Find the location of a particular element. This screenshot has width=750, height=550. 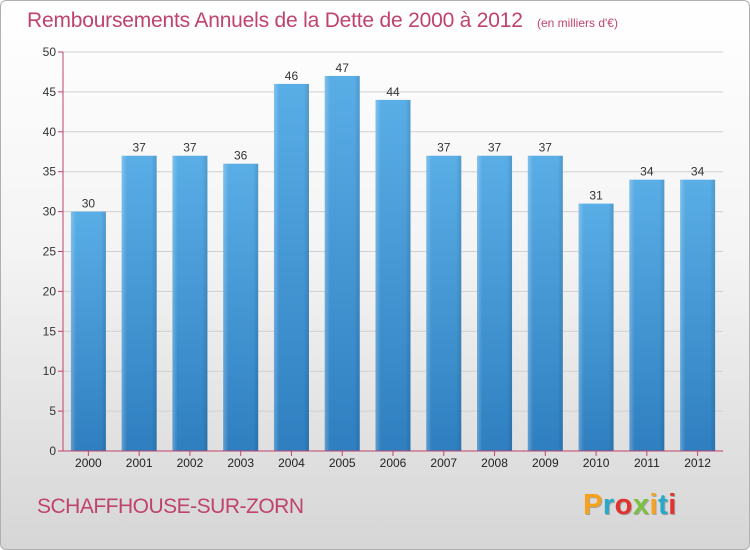

logo-letter: t is located at coordinates (663, 505).